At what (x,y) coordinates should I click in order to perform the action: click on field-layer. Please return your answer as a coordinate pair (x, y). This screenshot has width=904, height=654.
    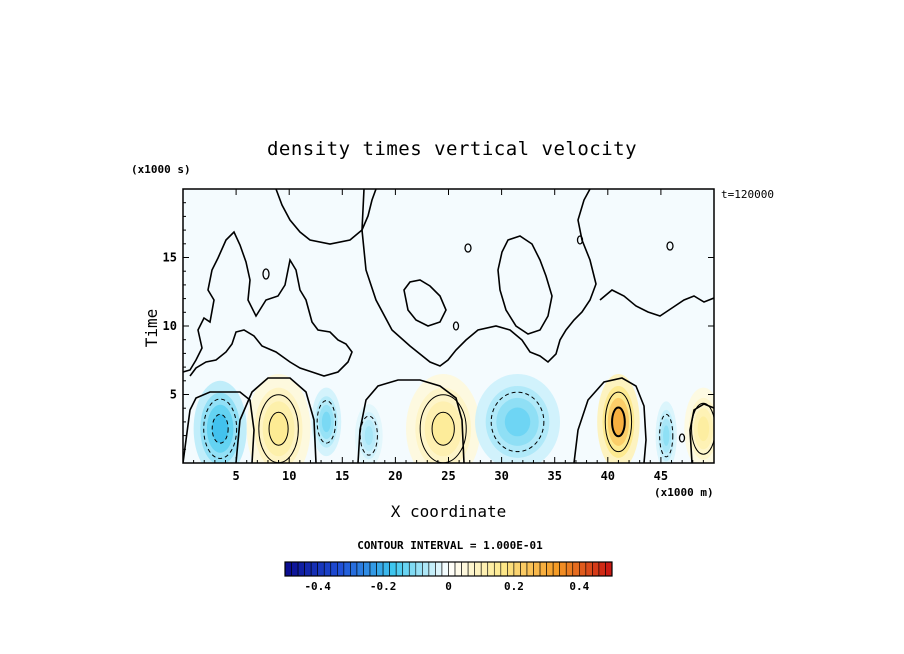
    Looking at the image, I should click on (453, 418).